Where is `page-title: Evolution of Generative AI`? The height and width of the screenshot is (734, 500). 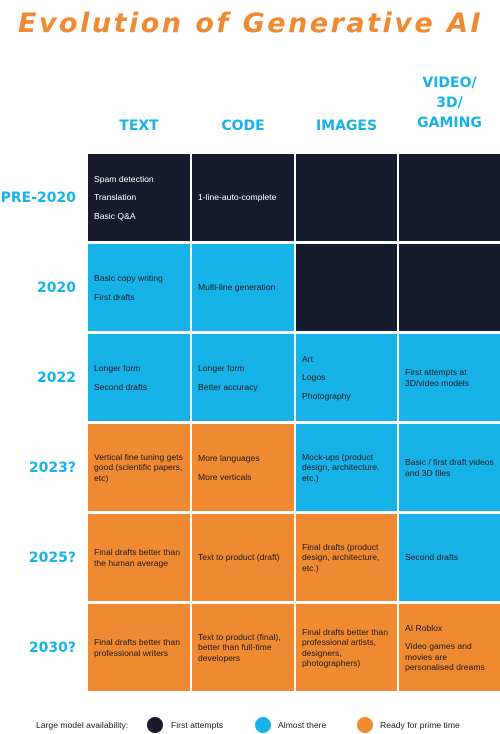
page-title: Evolution of Generative AI is located at coordinates (251, 23).